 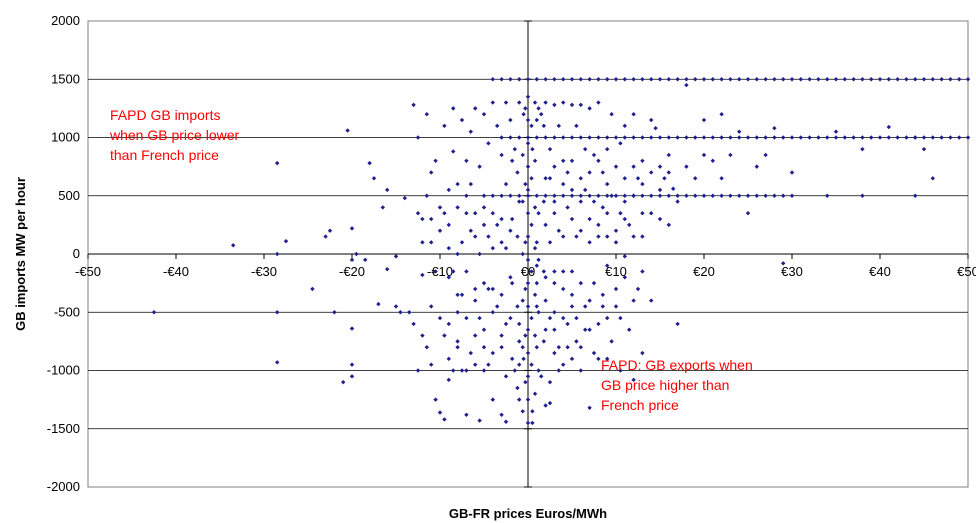 What do you see at coordinates (677, 365) in the screenshot?
I see `annotation-exports: FAPD: GB exports when` at bounding box center [677, 365].